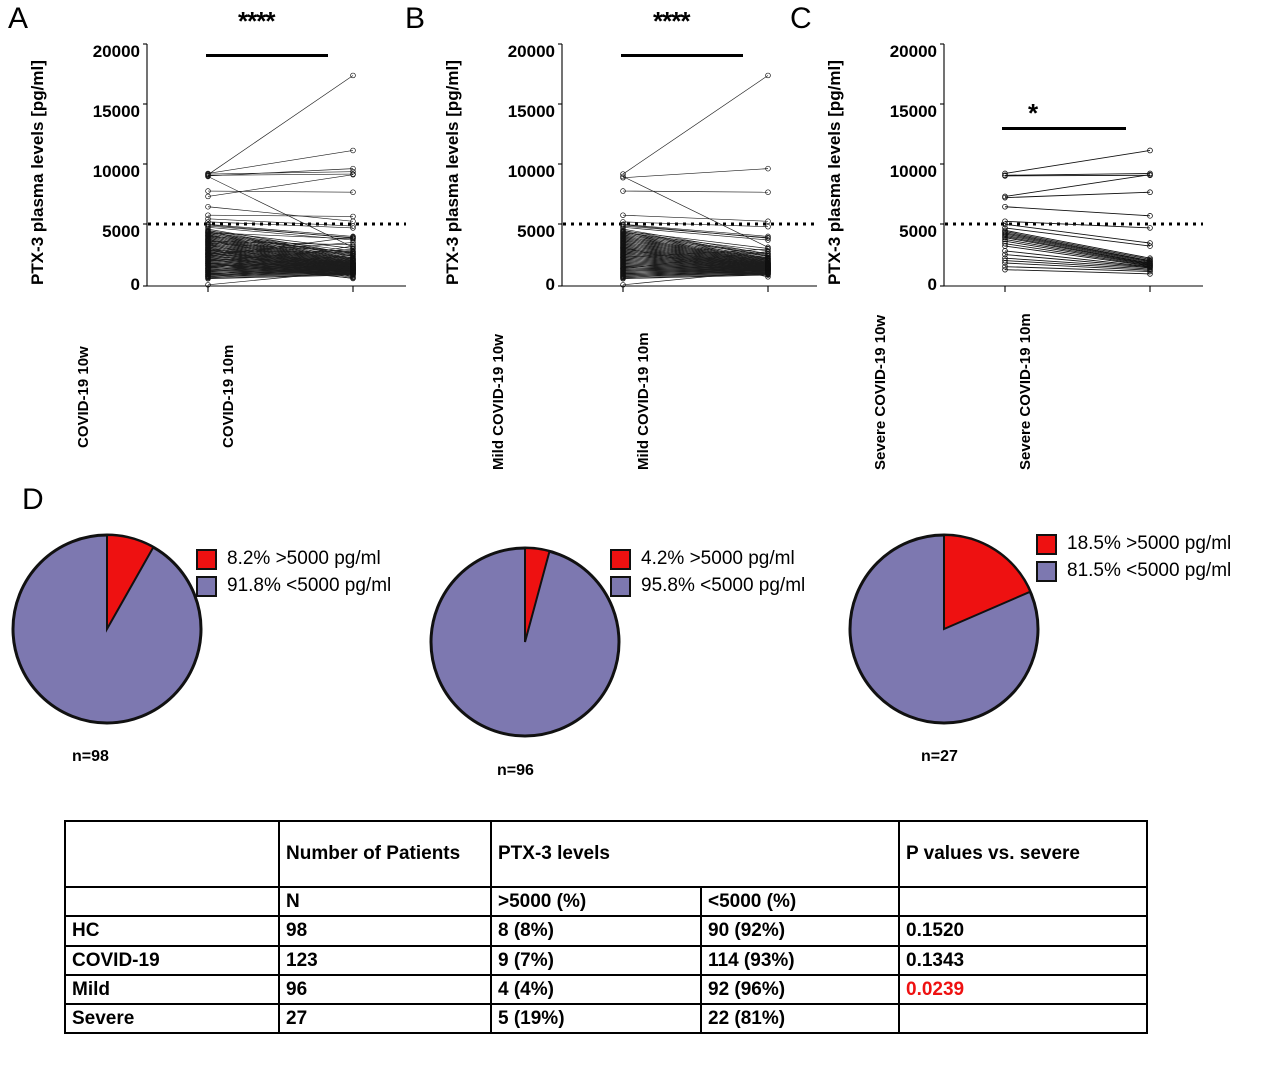 This screenshot has width=1280, height=1073. What do you see at coordinates (1023, 931) in the screenshot?
I see `row-p-hc: 0.1520` at bounding box center [1023, 931].